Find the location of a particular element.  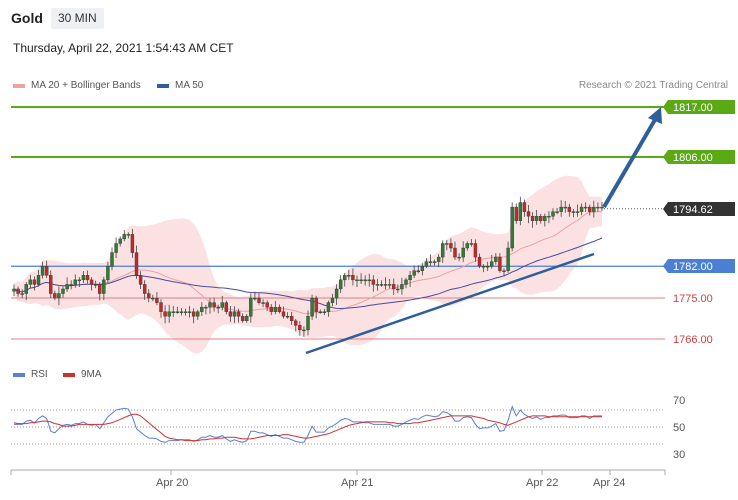

chart-header: Gold 30 MIN is located at coordinates (369, 18).